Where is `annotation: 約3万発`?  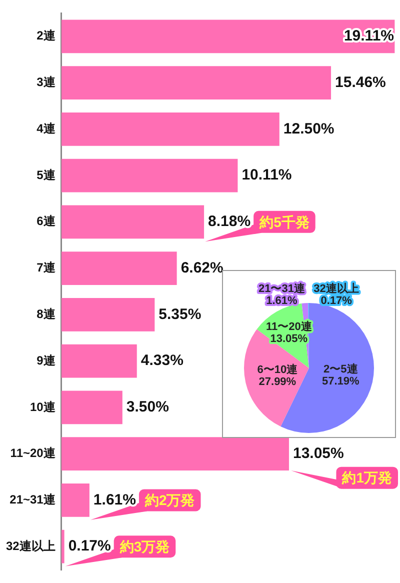
annotation: 約3万発 is located at coordinates (144, 546).